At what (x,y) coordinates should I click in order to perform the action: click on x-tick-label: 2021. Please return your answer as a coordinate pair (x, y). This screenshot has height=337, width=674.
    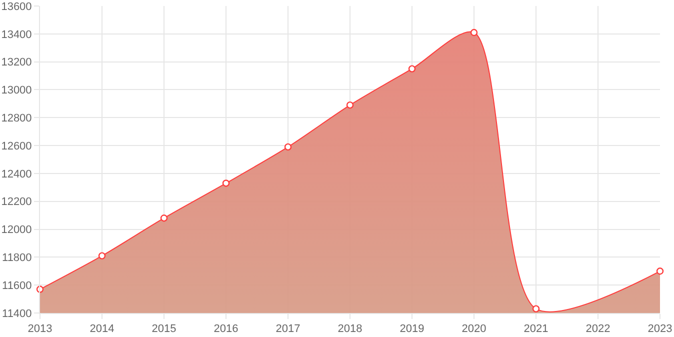
    Looking at the image, I should click on (536, 329).